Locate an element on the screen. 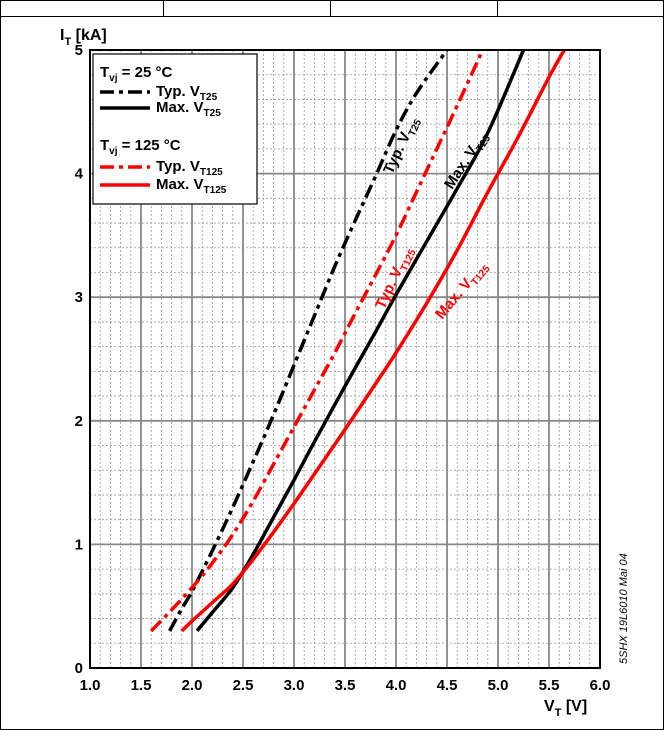 The image size is (664, 730). y-axis-title: IT [kA] is located at coordinates (83, 37).